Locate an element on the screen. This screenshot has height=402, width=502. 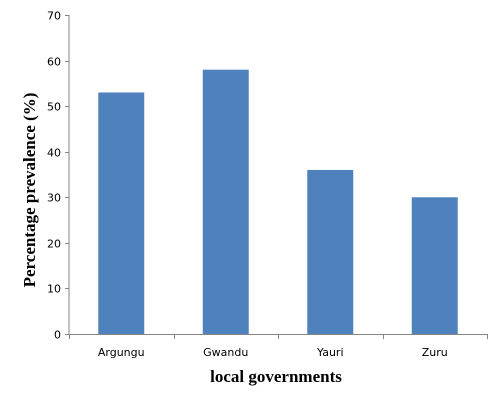
y-tick-label: 60 is located at coordinates (54, 62).